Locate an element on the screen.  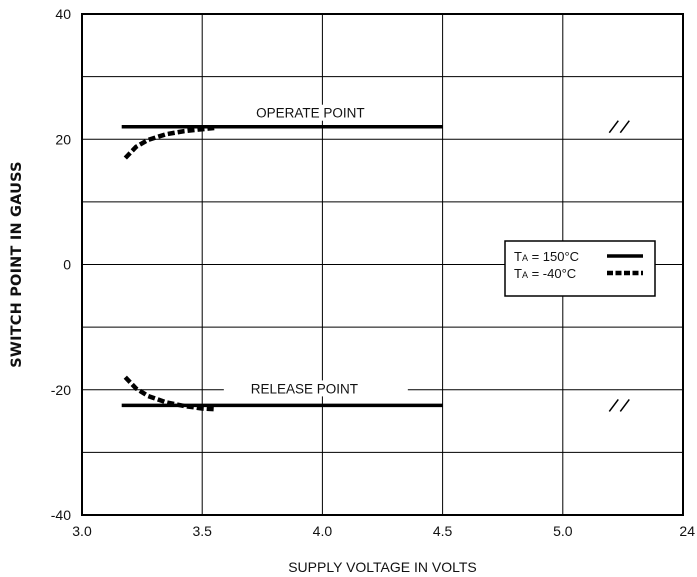
annotations: OPERATE POINT RELEASE POINT is located at coordinates (315, 250).